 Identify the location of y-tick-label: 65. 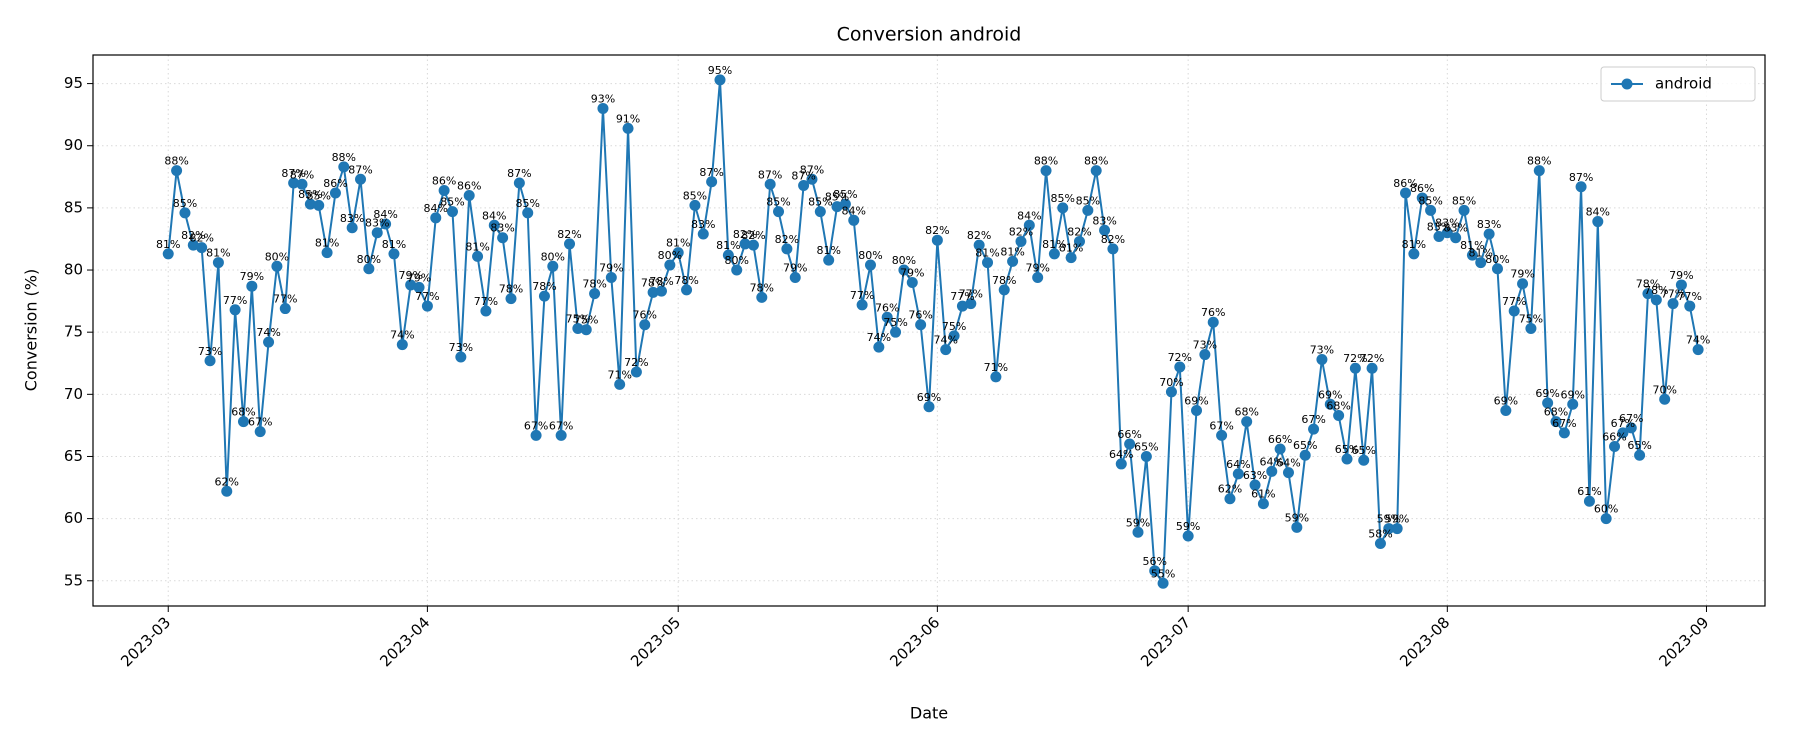
(73, 456).